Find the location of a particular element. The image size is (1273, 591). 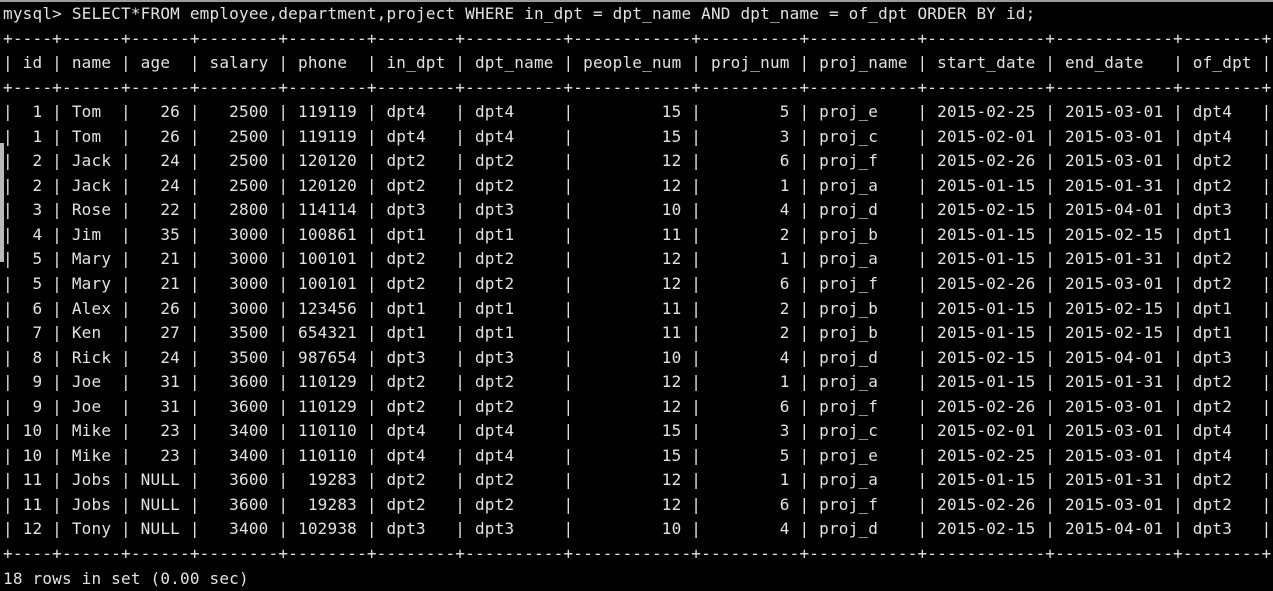

window-top-border is located at coordinates (636, 1).